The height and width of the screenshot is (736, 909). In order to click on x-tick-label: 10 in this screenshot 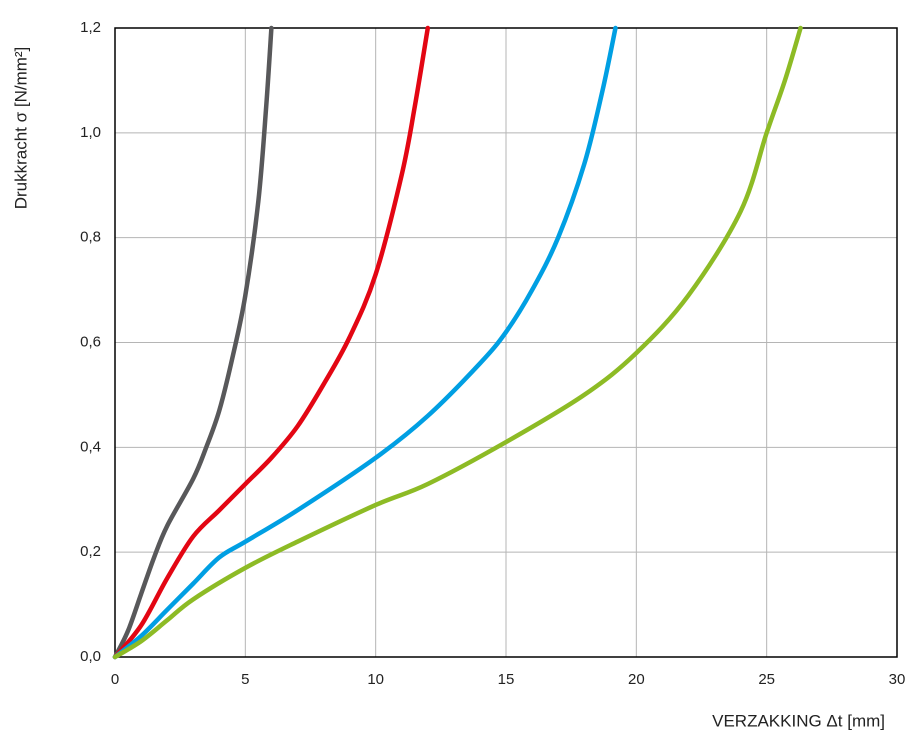, I will do `click(375, 679)`.